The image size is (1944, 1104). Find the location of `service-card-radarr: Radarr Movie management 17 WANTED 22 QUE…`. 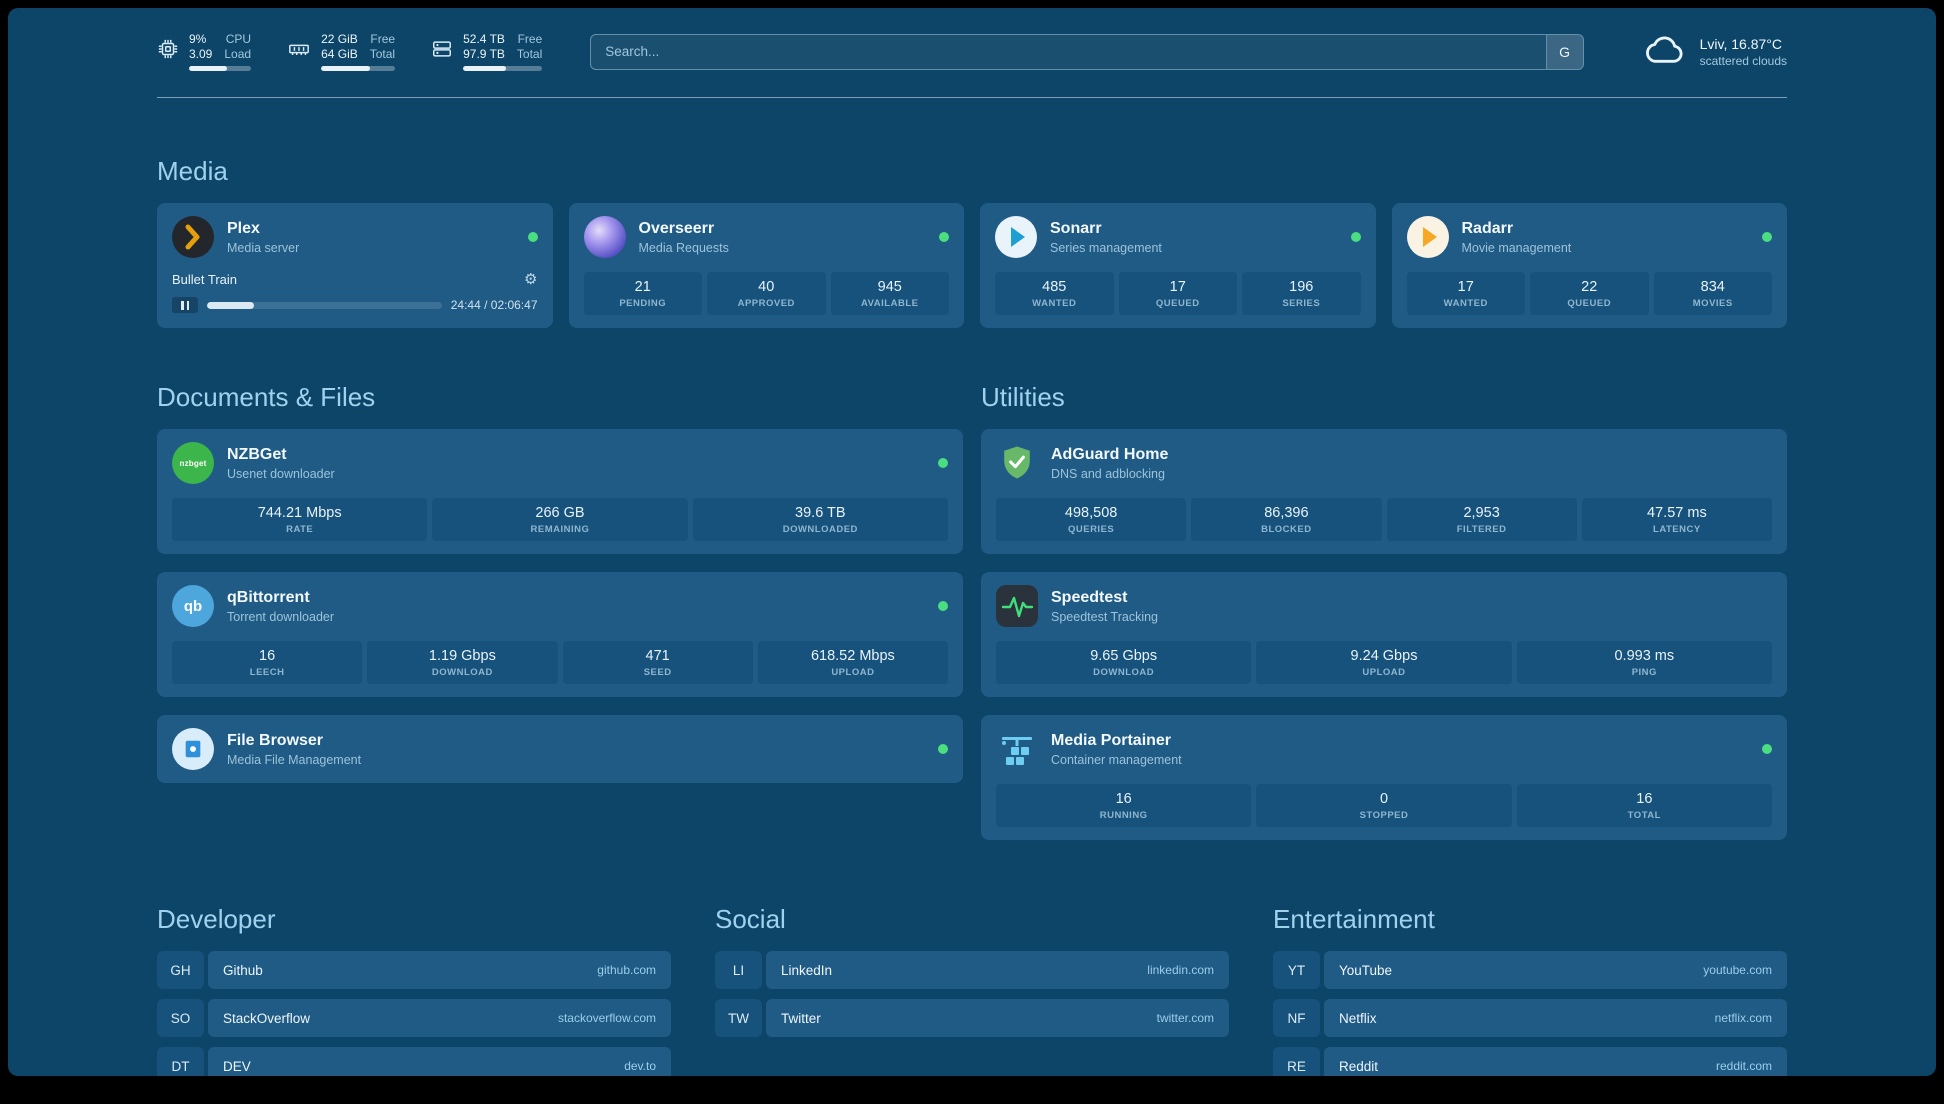

service-card-radarr: Radarr Movie management 17 WANTED 22 QUE… is located at coordinates (1589, 265).